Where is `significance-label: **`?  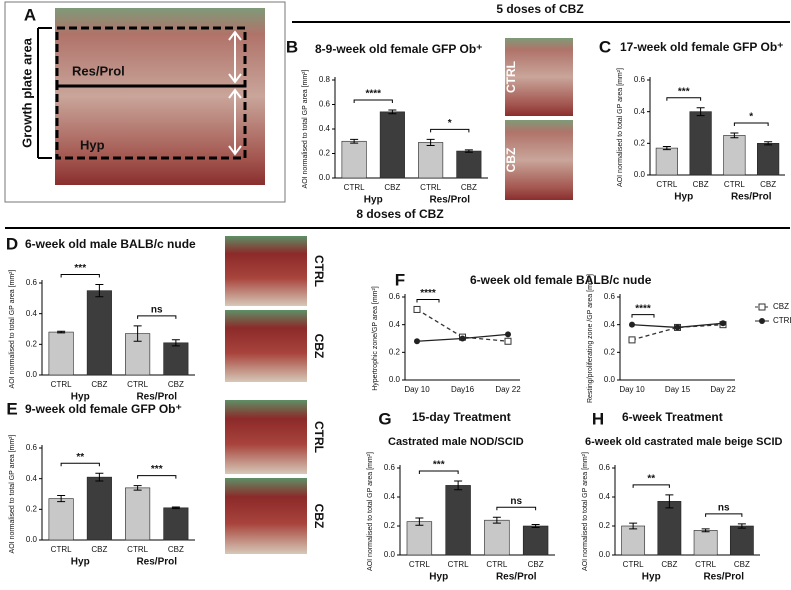
significance-label: ** is located at coordinates (651, 478).